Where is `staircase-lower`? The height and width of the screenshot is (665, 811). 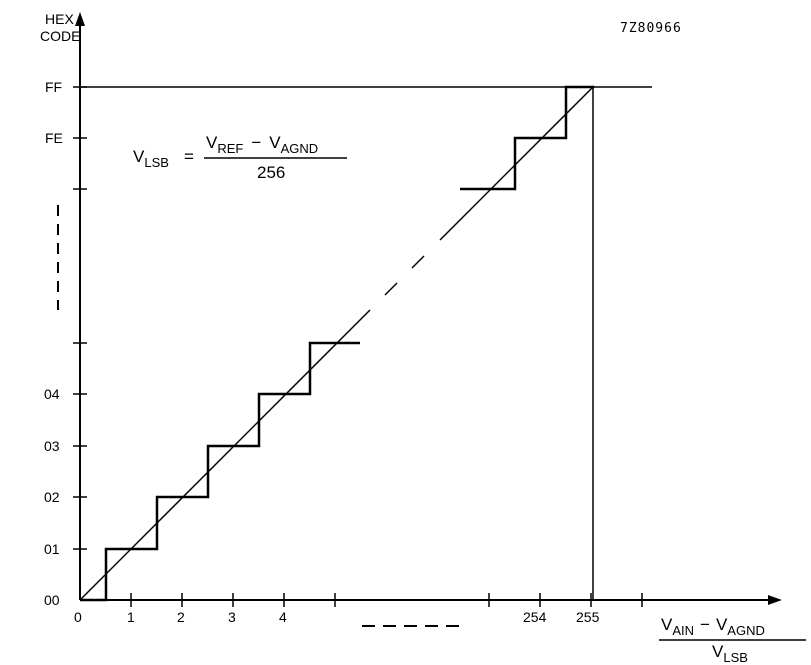
staircase-lower is located at coordinates (220, 471).